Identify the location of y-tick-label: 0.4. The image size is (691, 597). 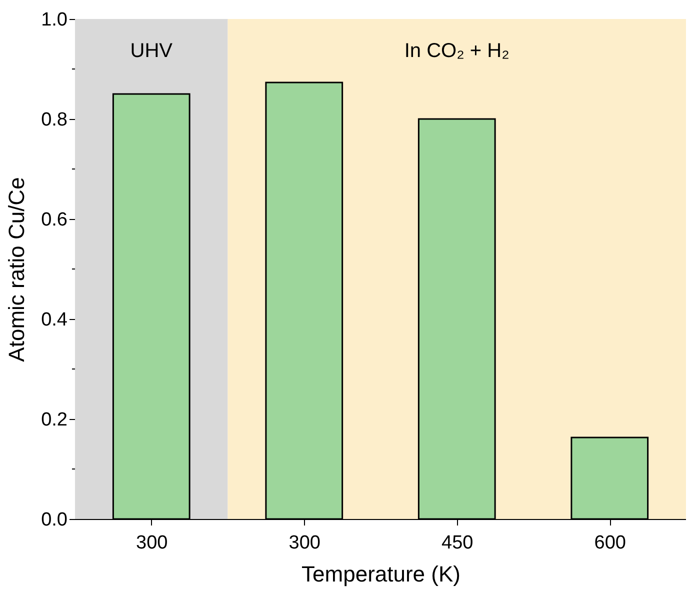
(54, 320).